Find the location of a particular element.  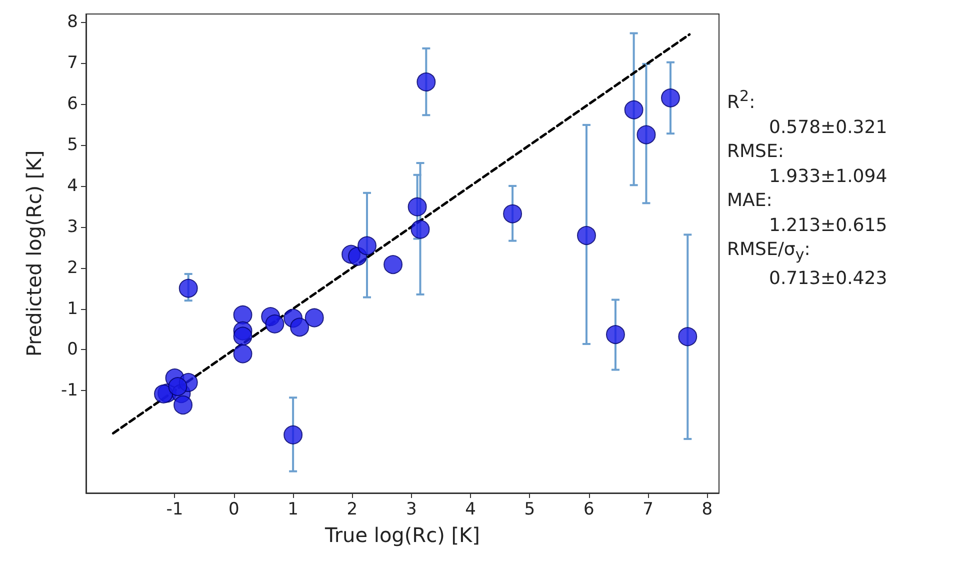

x-tick-label: 4 is located at coordinates (470, 510).